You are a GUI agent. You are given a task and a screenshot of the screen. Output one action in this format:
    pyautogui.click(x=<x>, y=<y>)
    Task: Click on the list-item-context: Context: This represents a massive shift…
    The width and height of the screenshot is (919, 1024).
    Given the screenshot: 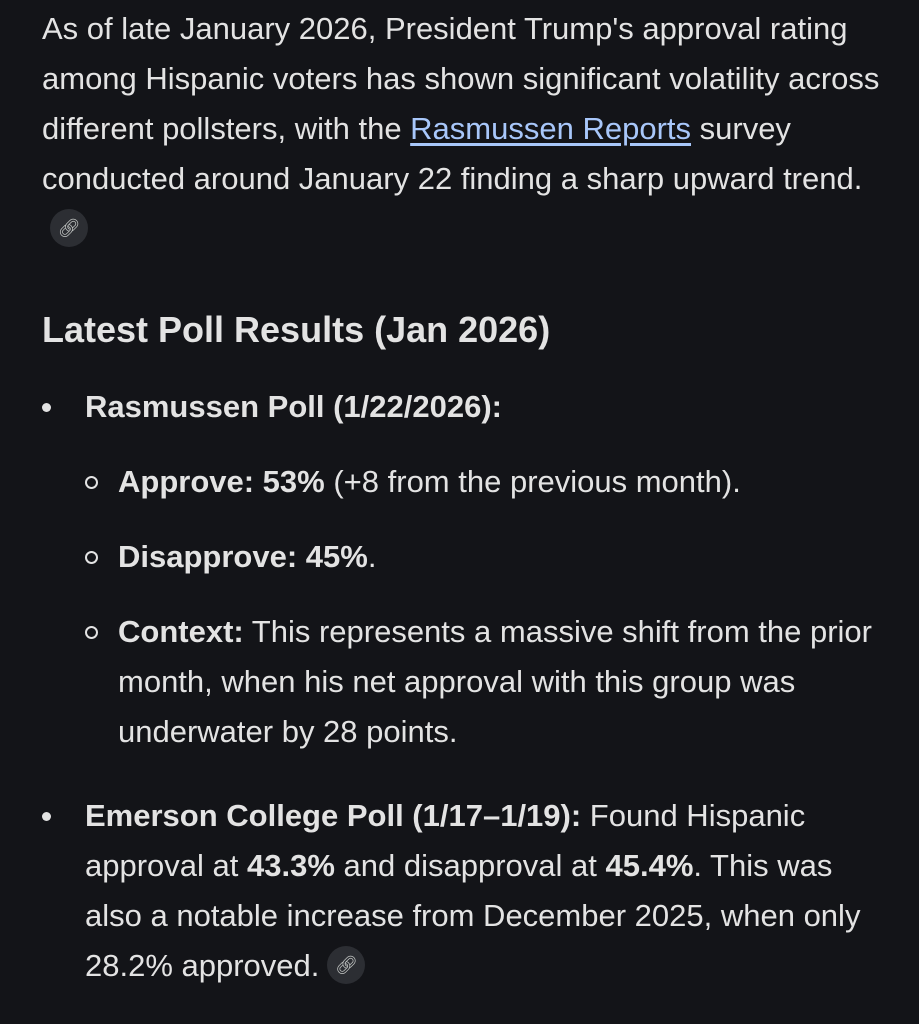 What is the action you would take?
    pyautogui.click(x=487, y=682)
    